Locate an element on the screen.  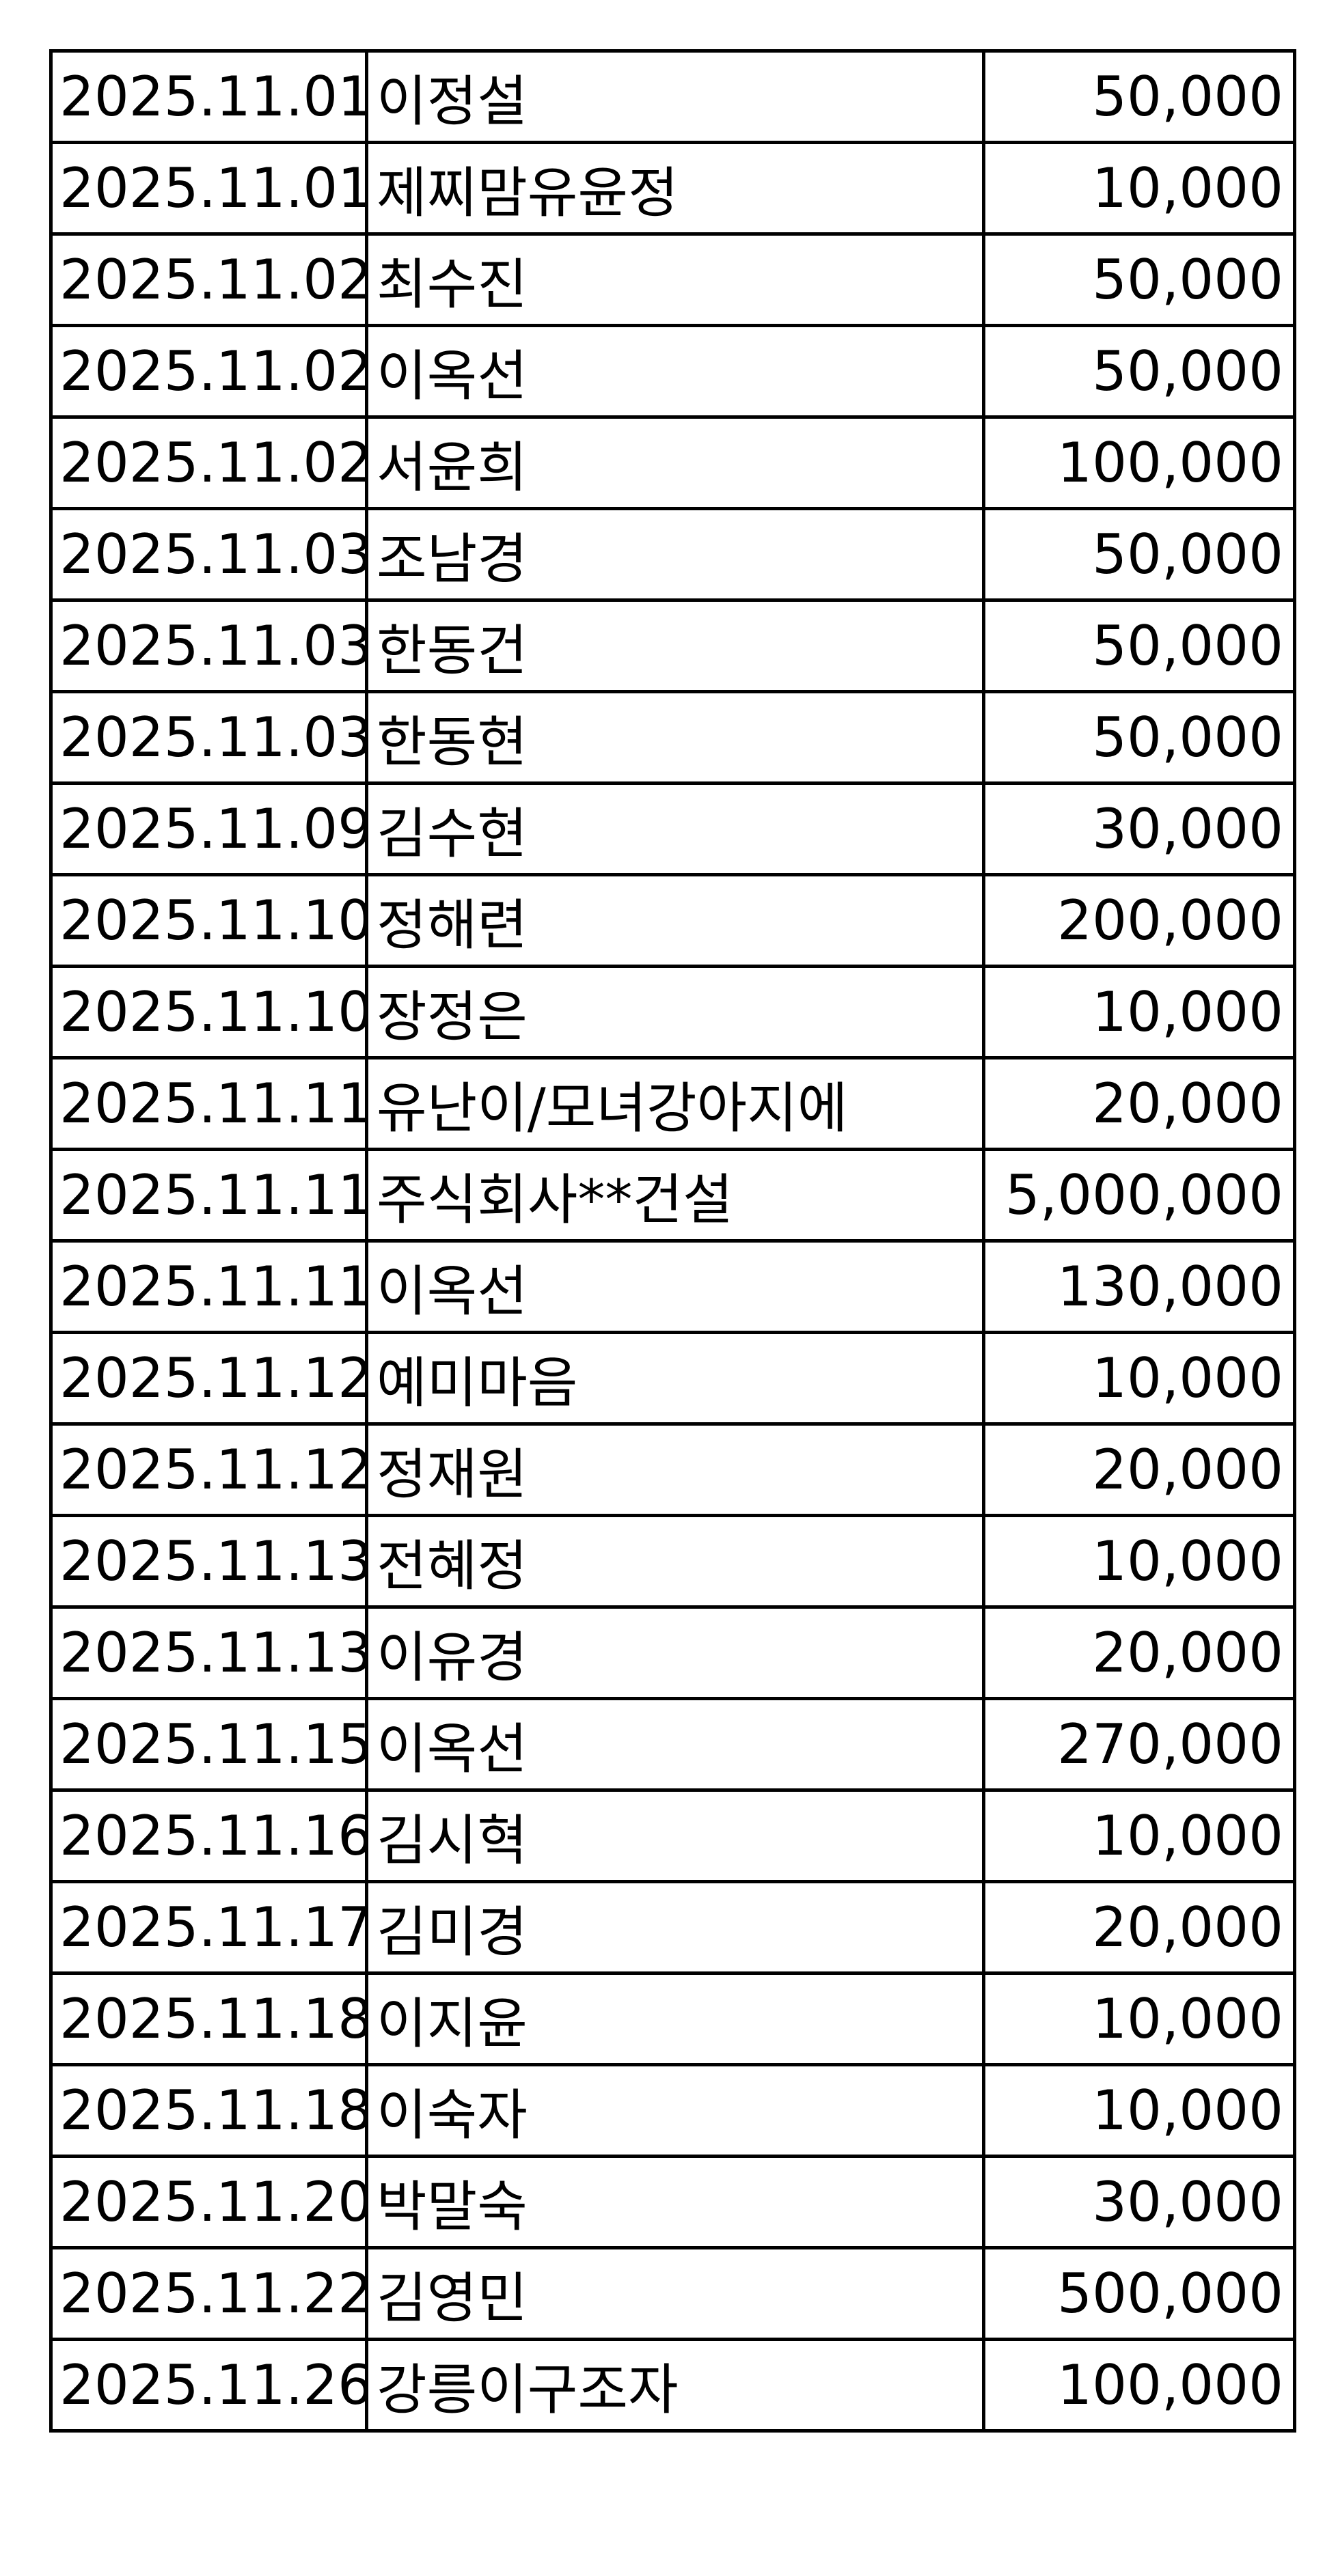
name-cell: 조남경 is located at coordinates (675, 555).